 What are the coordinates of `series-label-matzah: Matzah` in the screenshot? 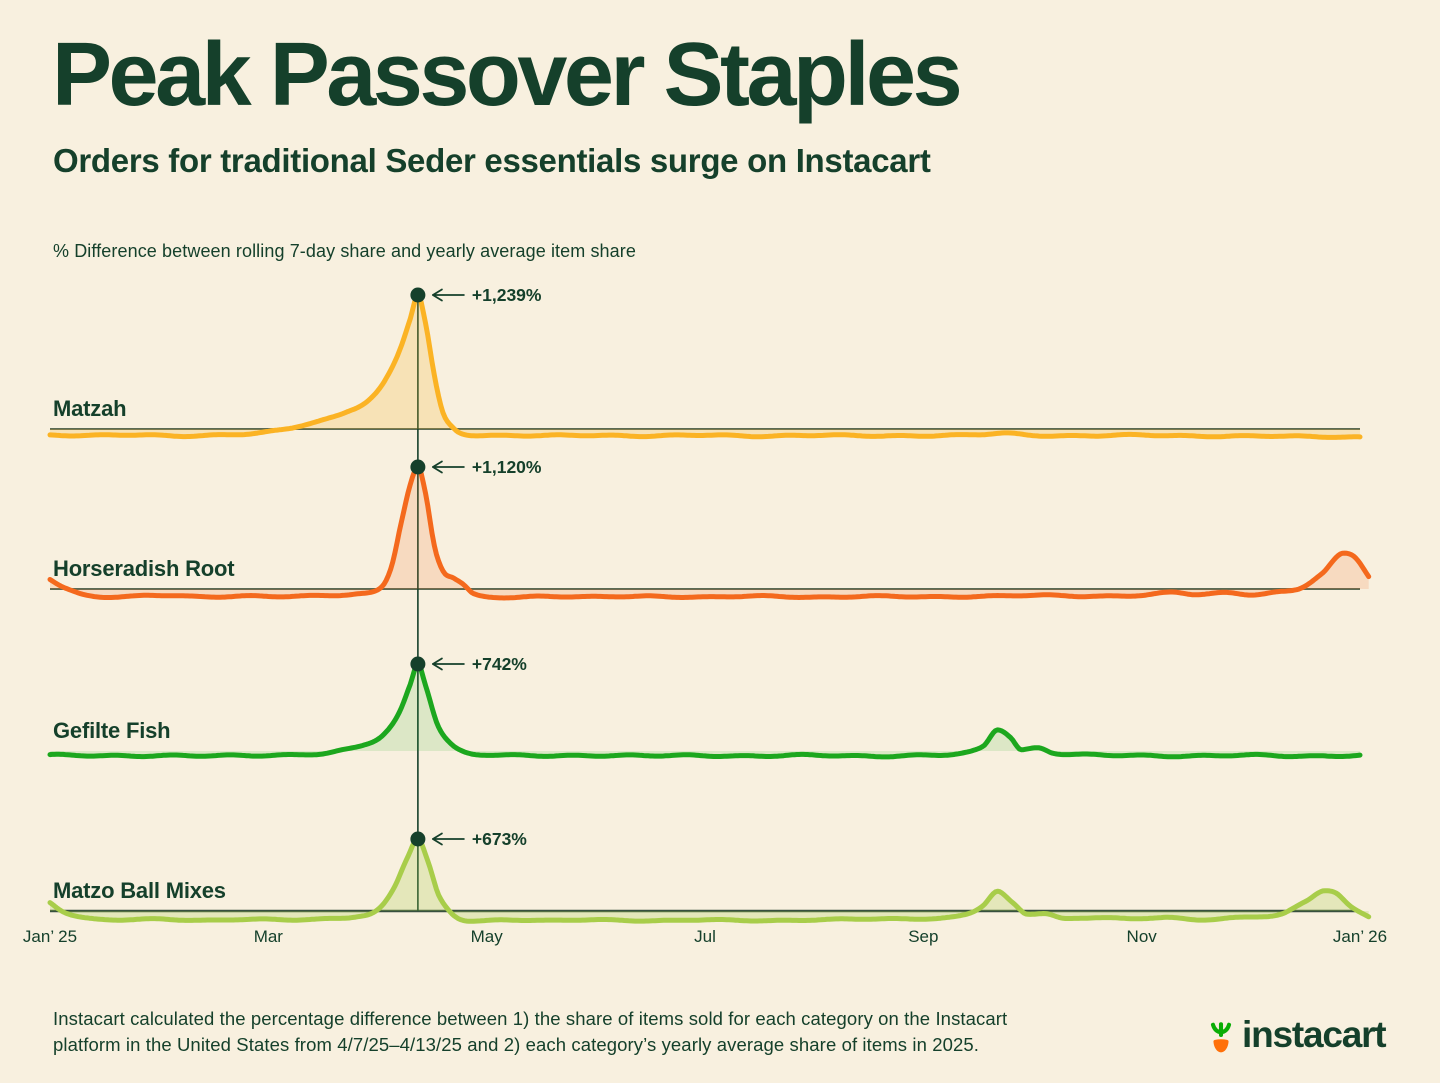 It's located at (89, 408).